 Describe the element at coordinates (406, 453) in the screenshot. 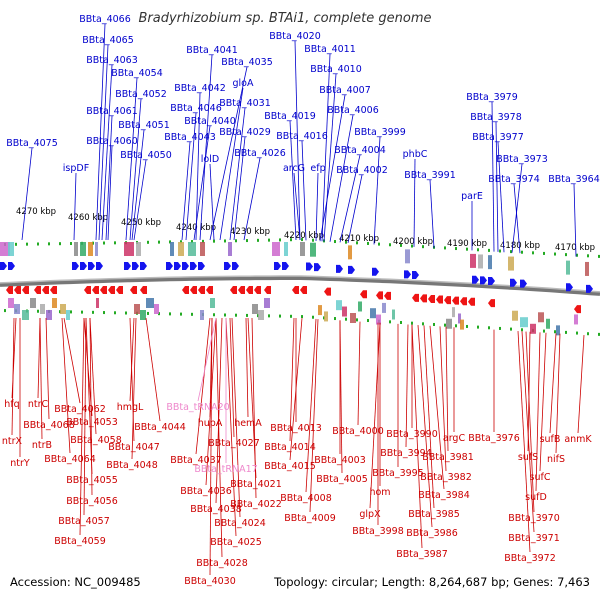

I see `minus-gene-label: BBta_3994` at that location.